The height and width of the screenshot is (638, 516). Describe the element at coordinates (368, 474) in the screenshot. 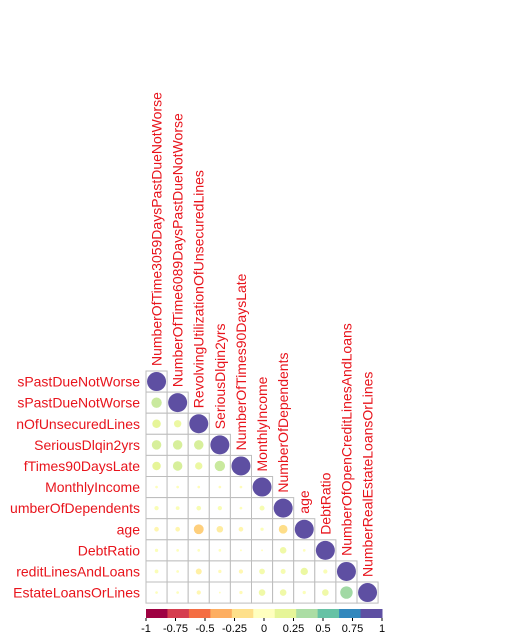

I see `column-label: NumberRealEstateLoansOrLines` at that location.